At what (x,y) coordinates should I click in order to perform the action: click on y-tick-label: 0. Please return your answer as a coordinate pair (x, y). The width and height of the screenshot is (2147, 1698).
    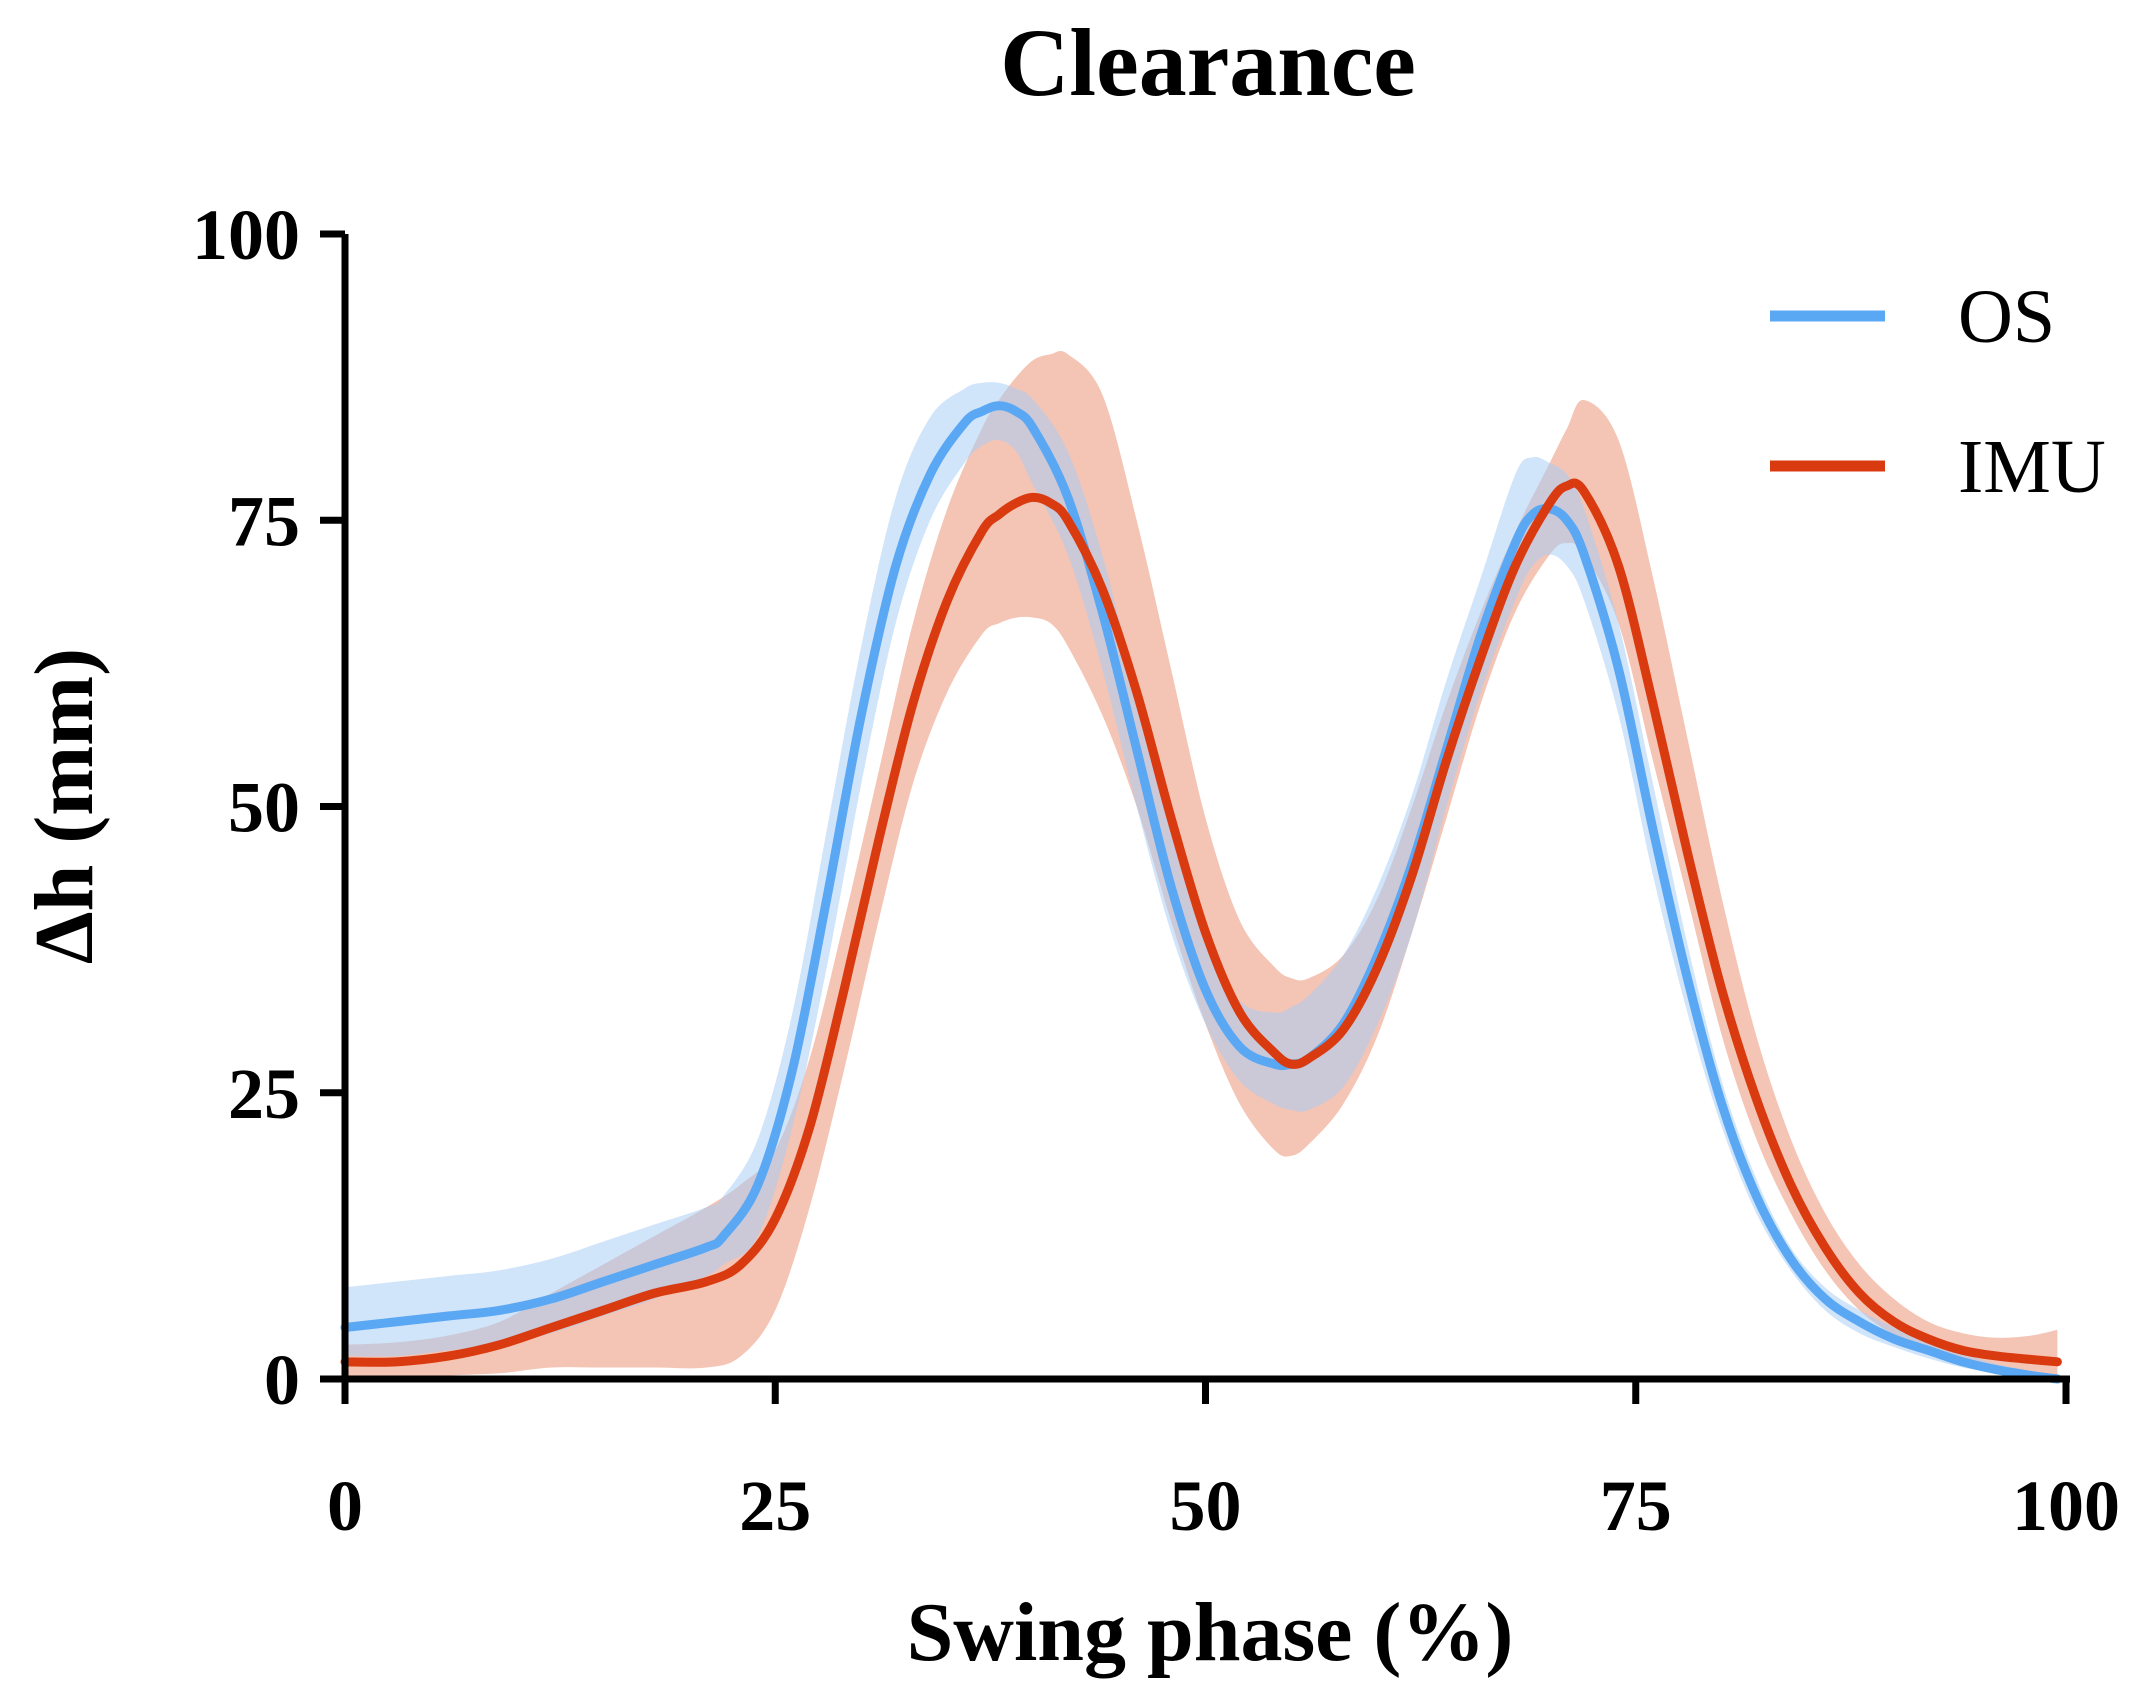
    Looking at the image, I should click on (282, 1380).